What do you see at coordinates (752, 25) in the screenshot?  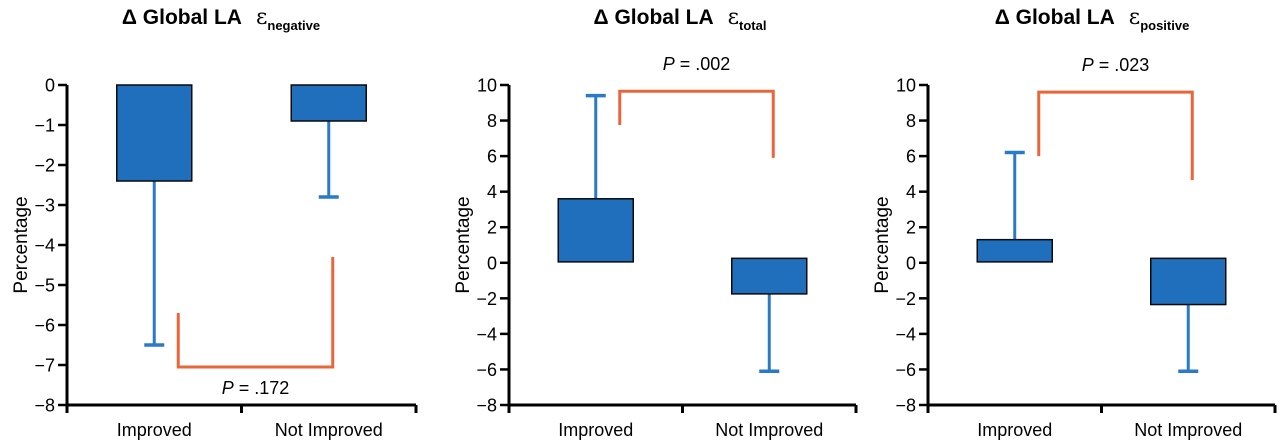 I see `title-subscript: total` at bounding box center [752, 25].